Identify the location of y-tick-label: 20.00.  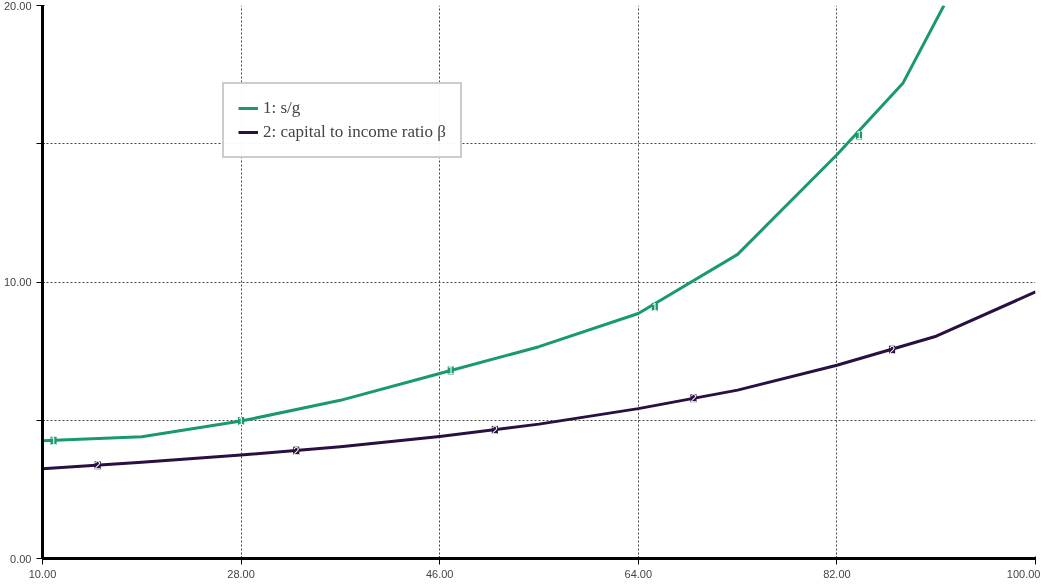
(17, 6).